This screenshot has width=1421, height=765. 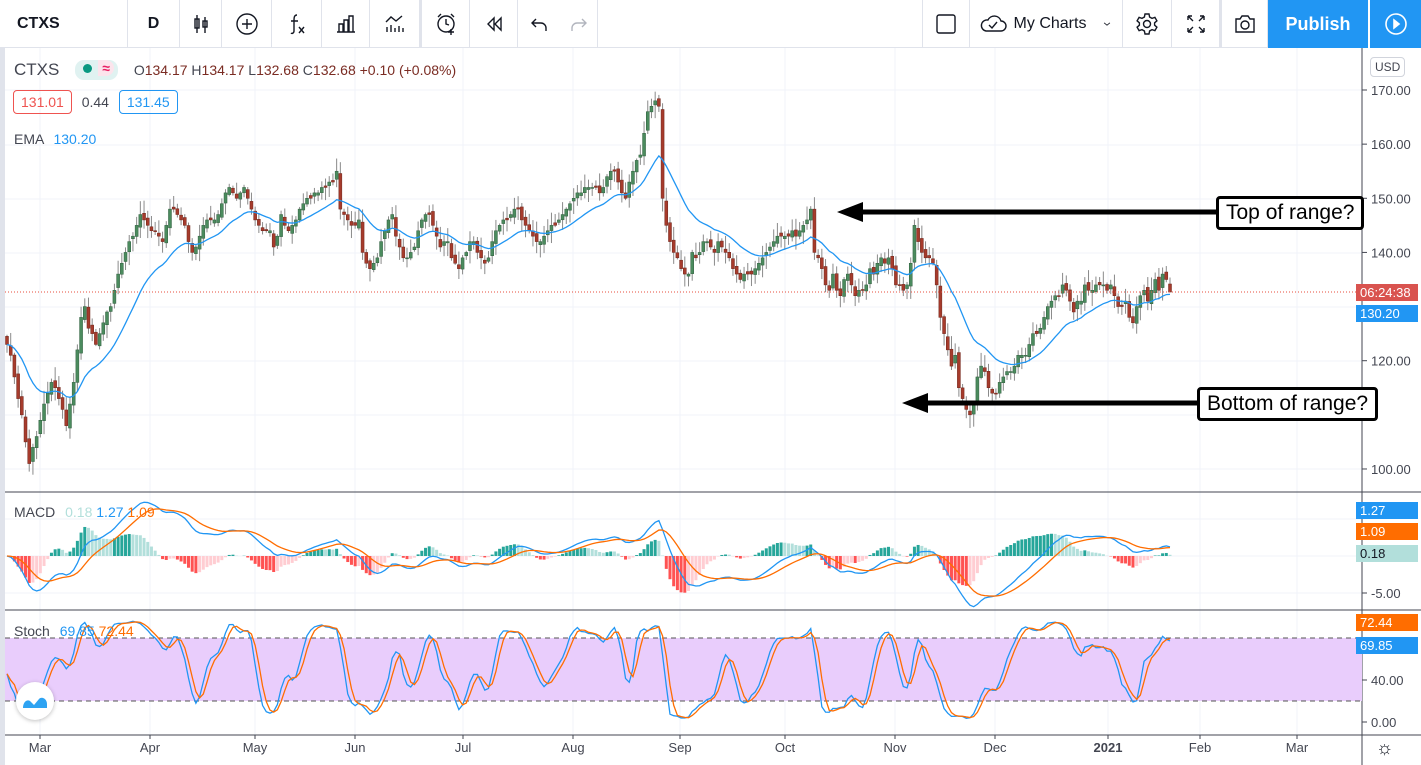 I want to click on stoch-k-line, so click(x=588, y=670).